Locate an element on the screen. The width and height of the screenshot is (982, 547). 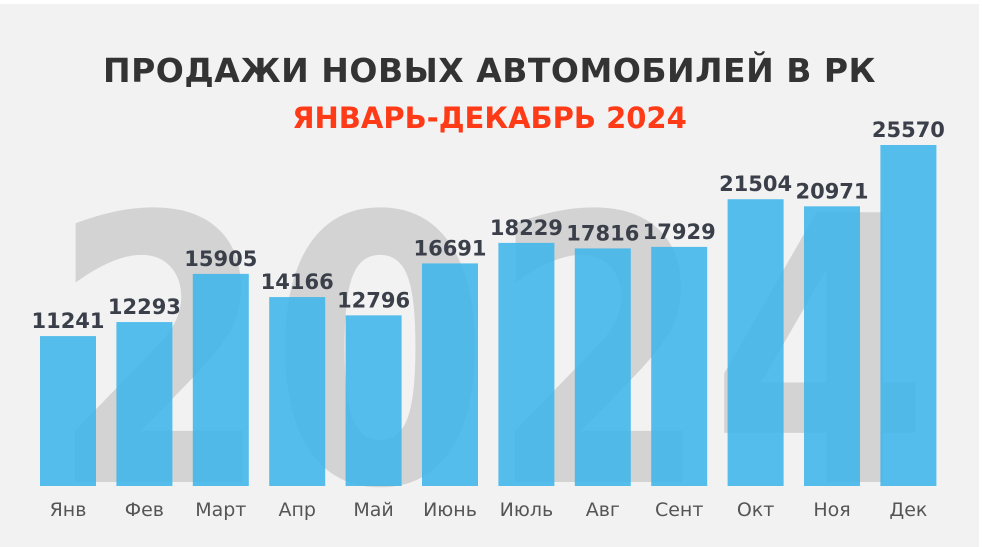
bar-Авг is located at coordinates (602, 367).